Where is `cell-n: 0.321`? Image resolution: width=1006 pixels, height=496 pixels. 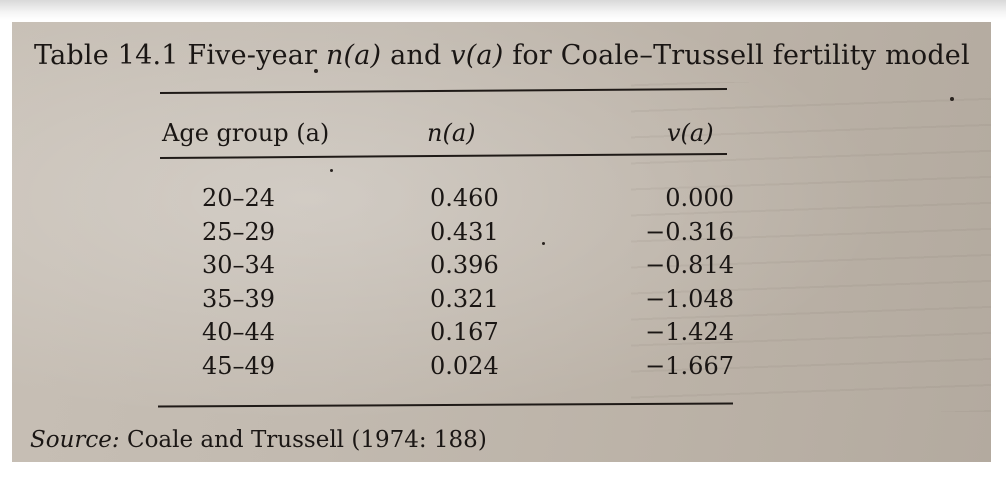 cell-n: 0.321 is located at coordinates (464, 298).